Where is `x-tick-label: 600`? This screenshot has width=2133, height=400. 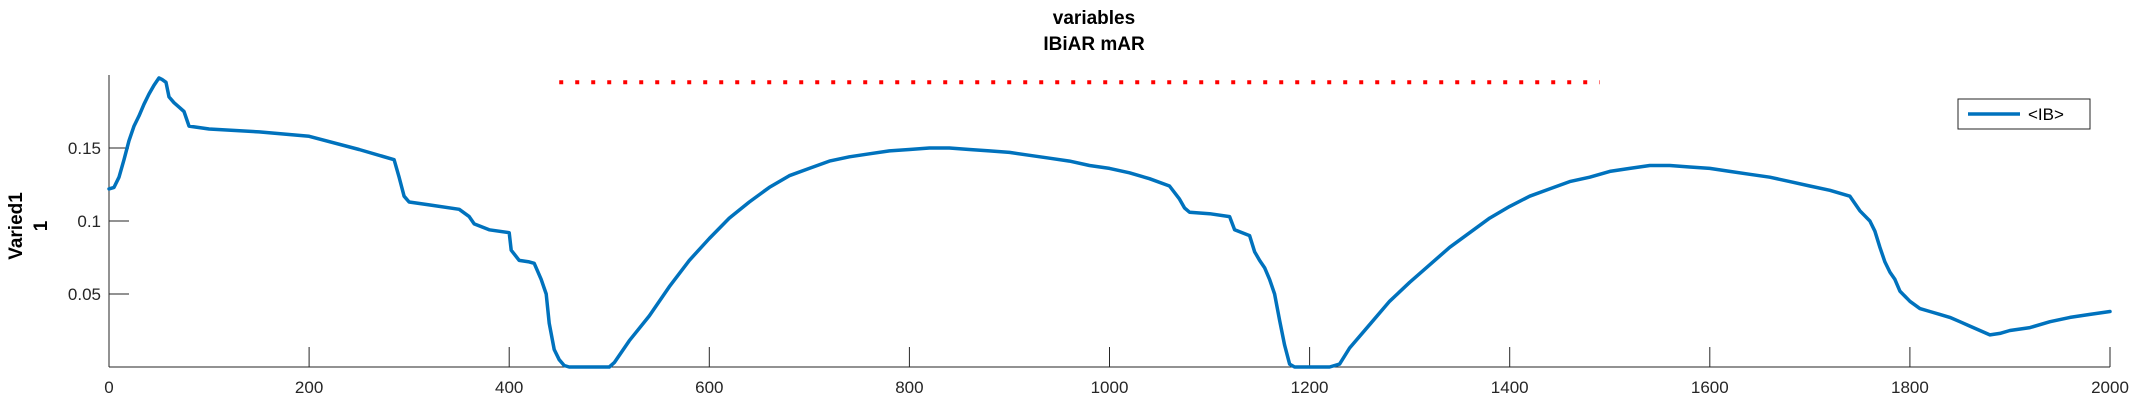 x-tick-label: 600 is located at coordinates (709, 387).